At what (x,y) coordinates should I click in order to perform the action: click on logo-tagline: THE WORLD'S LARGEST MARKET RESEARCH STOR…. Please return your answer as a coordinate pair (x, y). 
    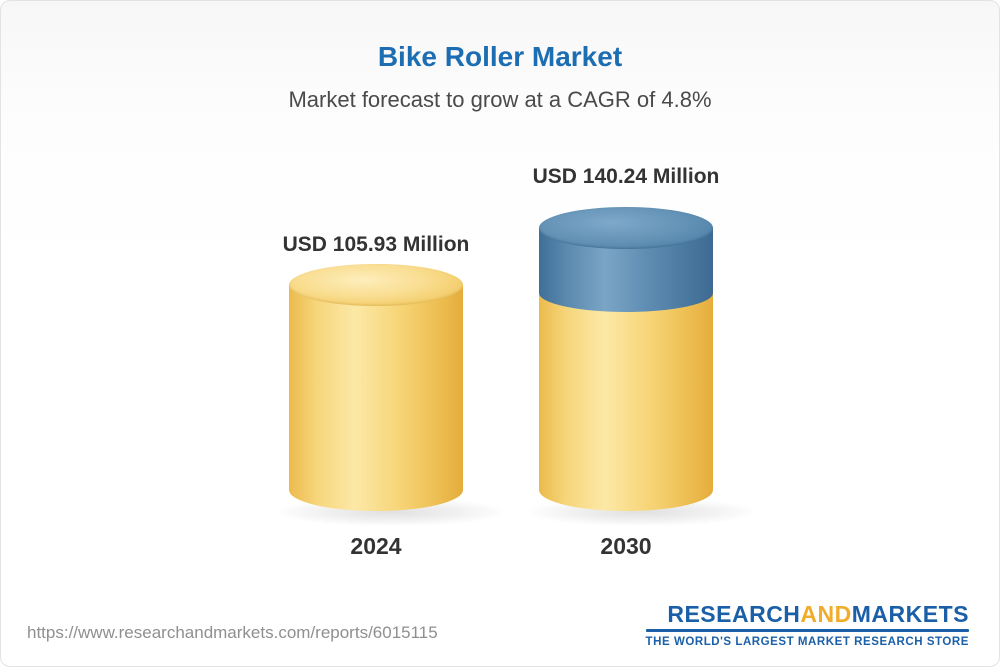
    Looking at the image, I should click on (807, 642).